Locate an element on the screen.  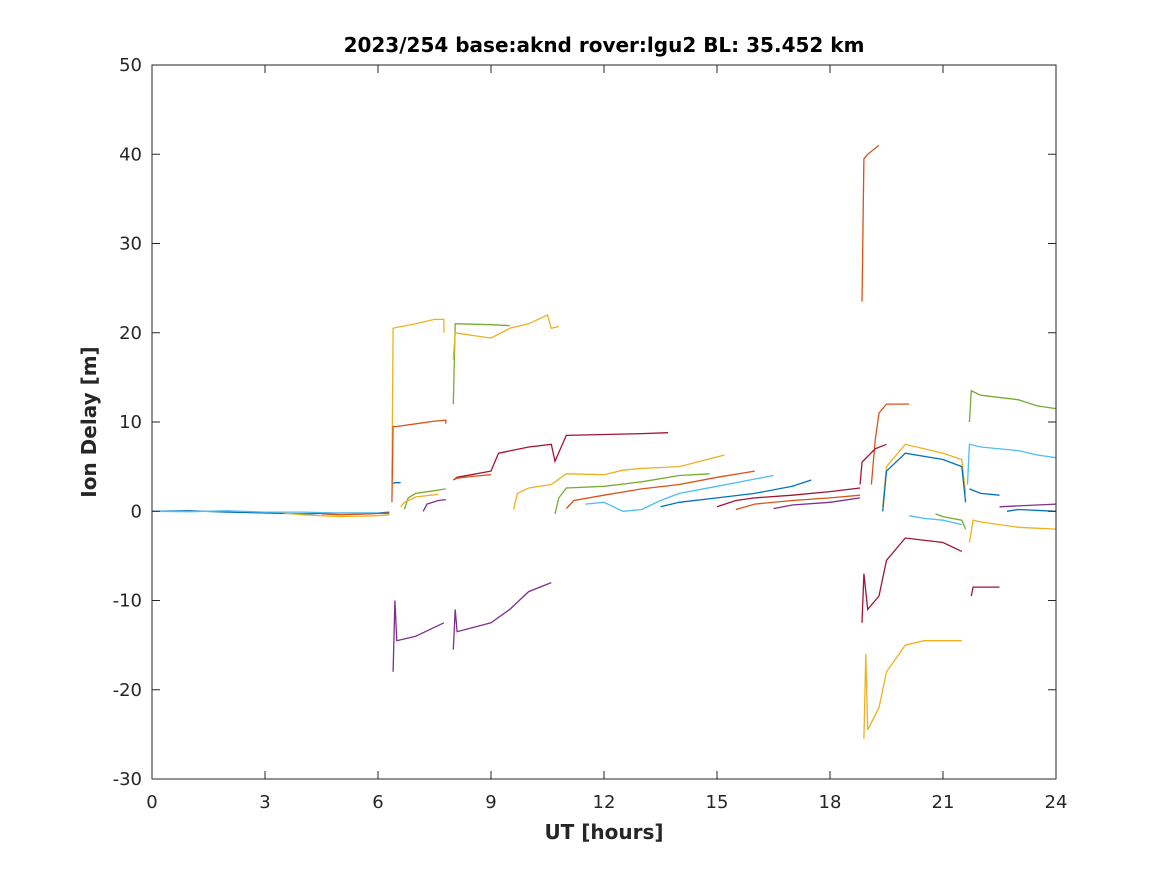
y-axis-label: Ion Delay [m] is located at coordinates (89, 421).